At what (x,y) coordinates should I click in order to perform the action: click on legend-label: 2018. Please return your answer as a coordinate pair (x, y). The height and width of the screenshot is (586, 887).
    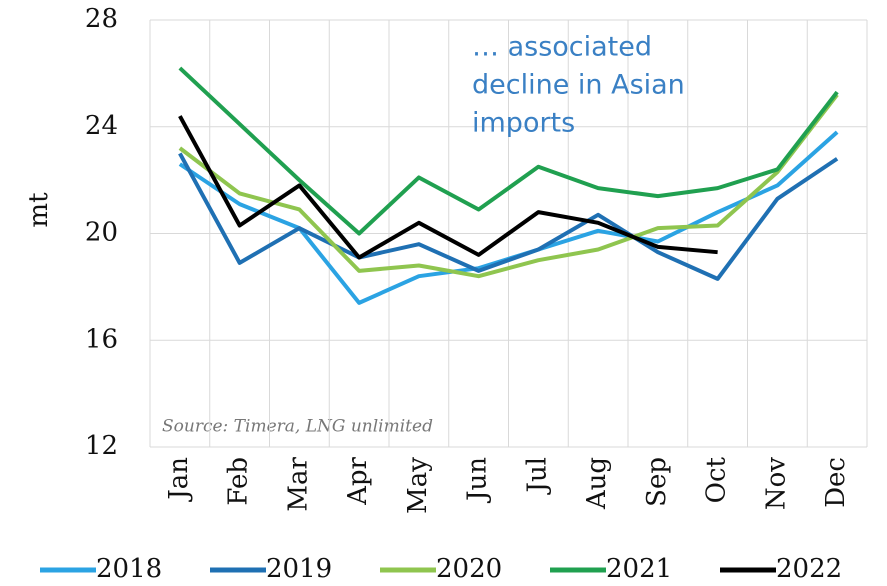
    Looking at the image, I should click on (129, 569).